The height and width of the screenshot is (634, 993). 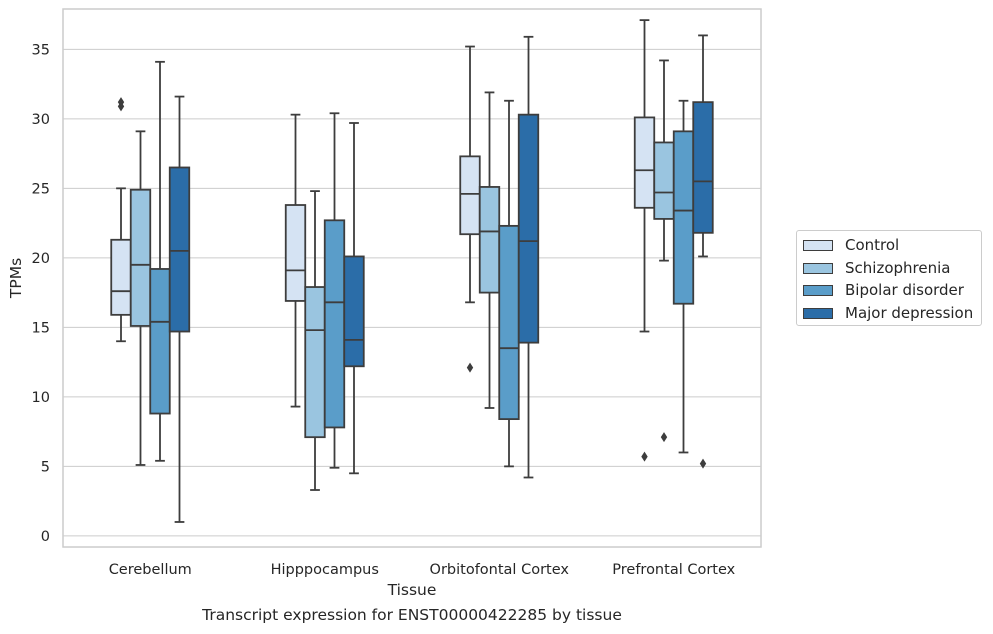 What do you see at coordinates (45, 537) in the screenshot?
I see `y-tick-label: 0` at bounding box center [45, 537].